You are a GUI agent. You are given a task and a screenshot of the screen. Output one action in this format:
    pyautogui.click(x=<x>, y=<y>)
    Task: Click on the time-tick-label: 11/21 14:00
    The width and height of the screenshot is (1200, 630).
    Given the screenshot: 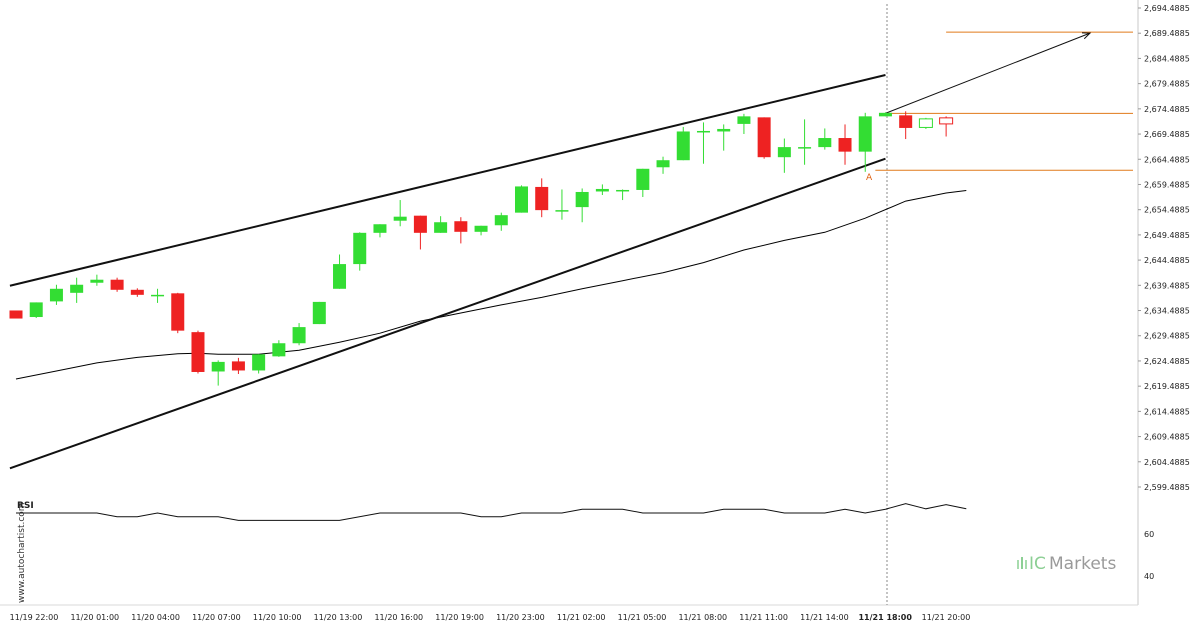 What is the action you would take?
    pyautogui.click(x=824, y=617)
    